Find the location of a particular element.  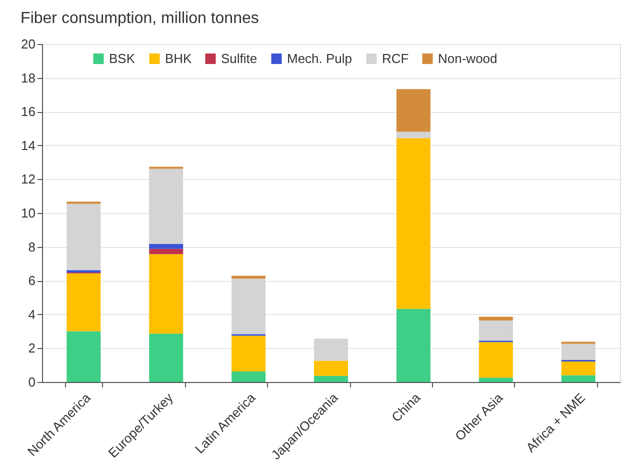

y-tick-label: 18 is located at coordinates (28, 78).